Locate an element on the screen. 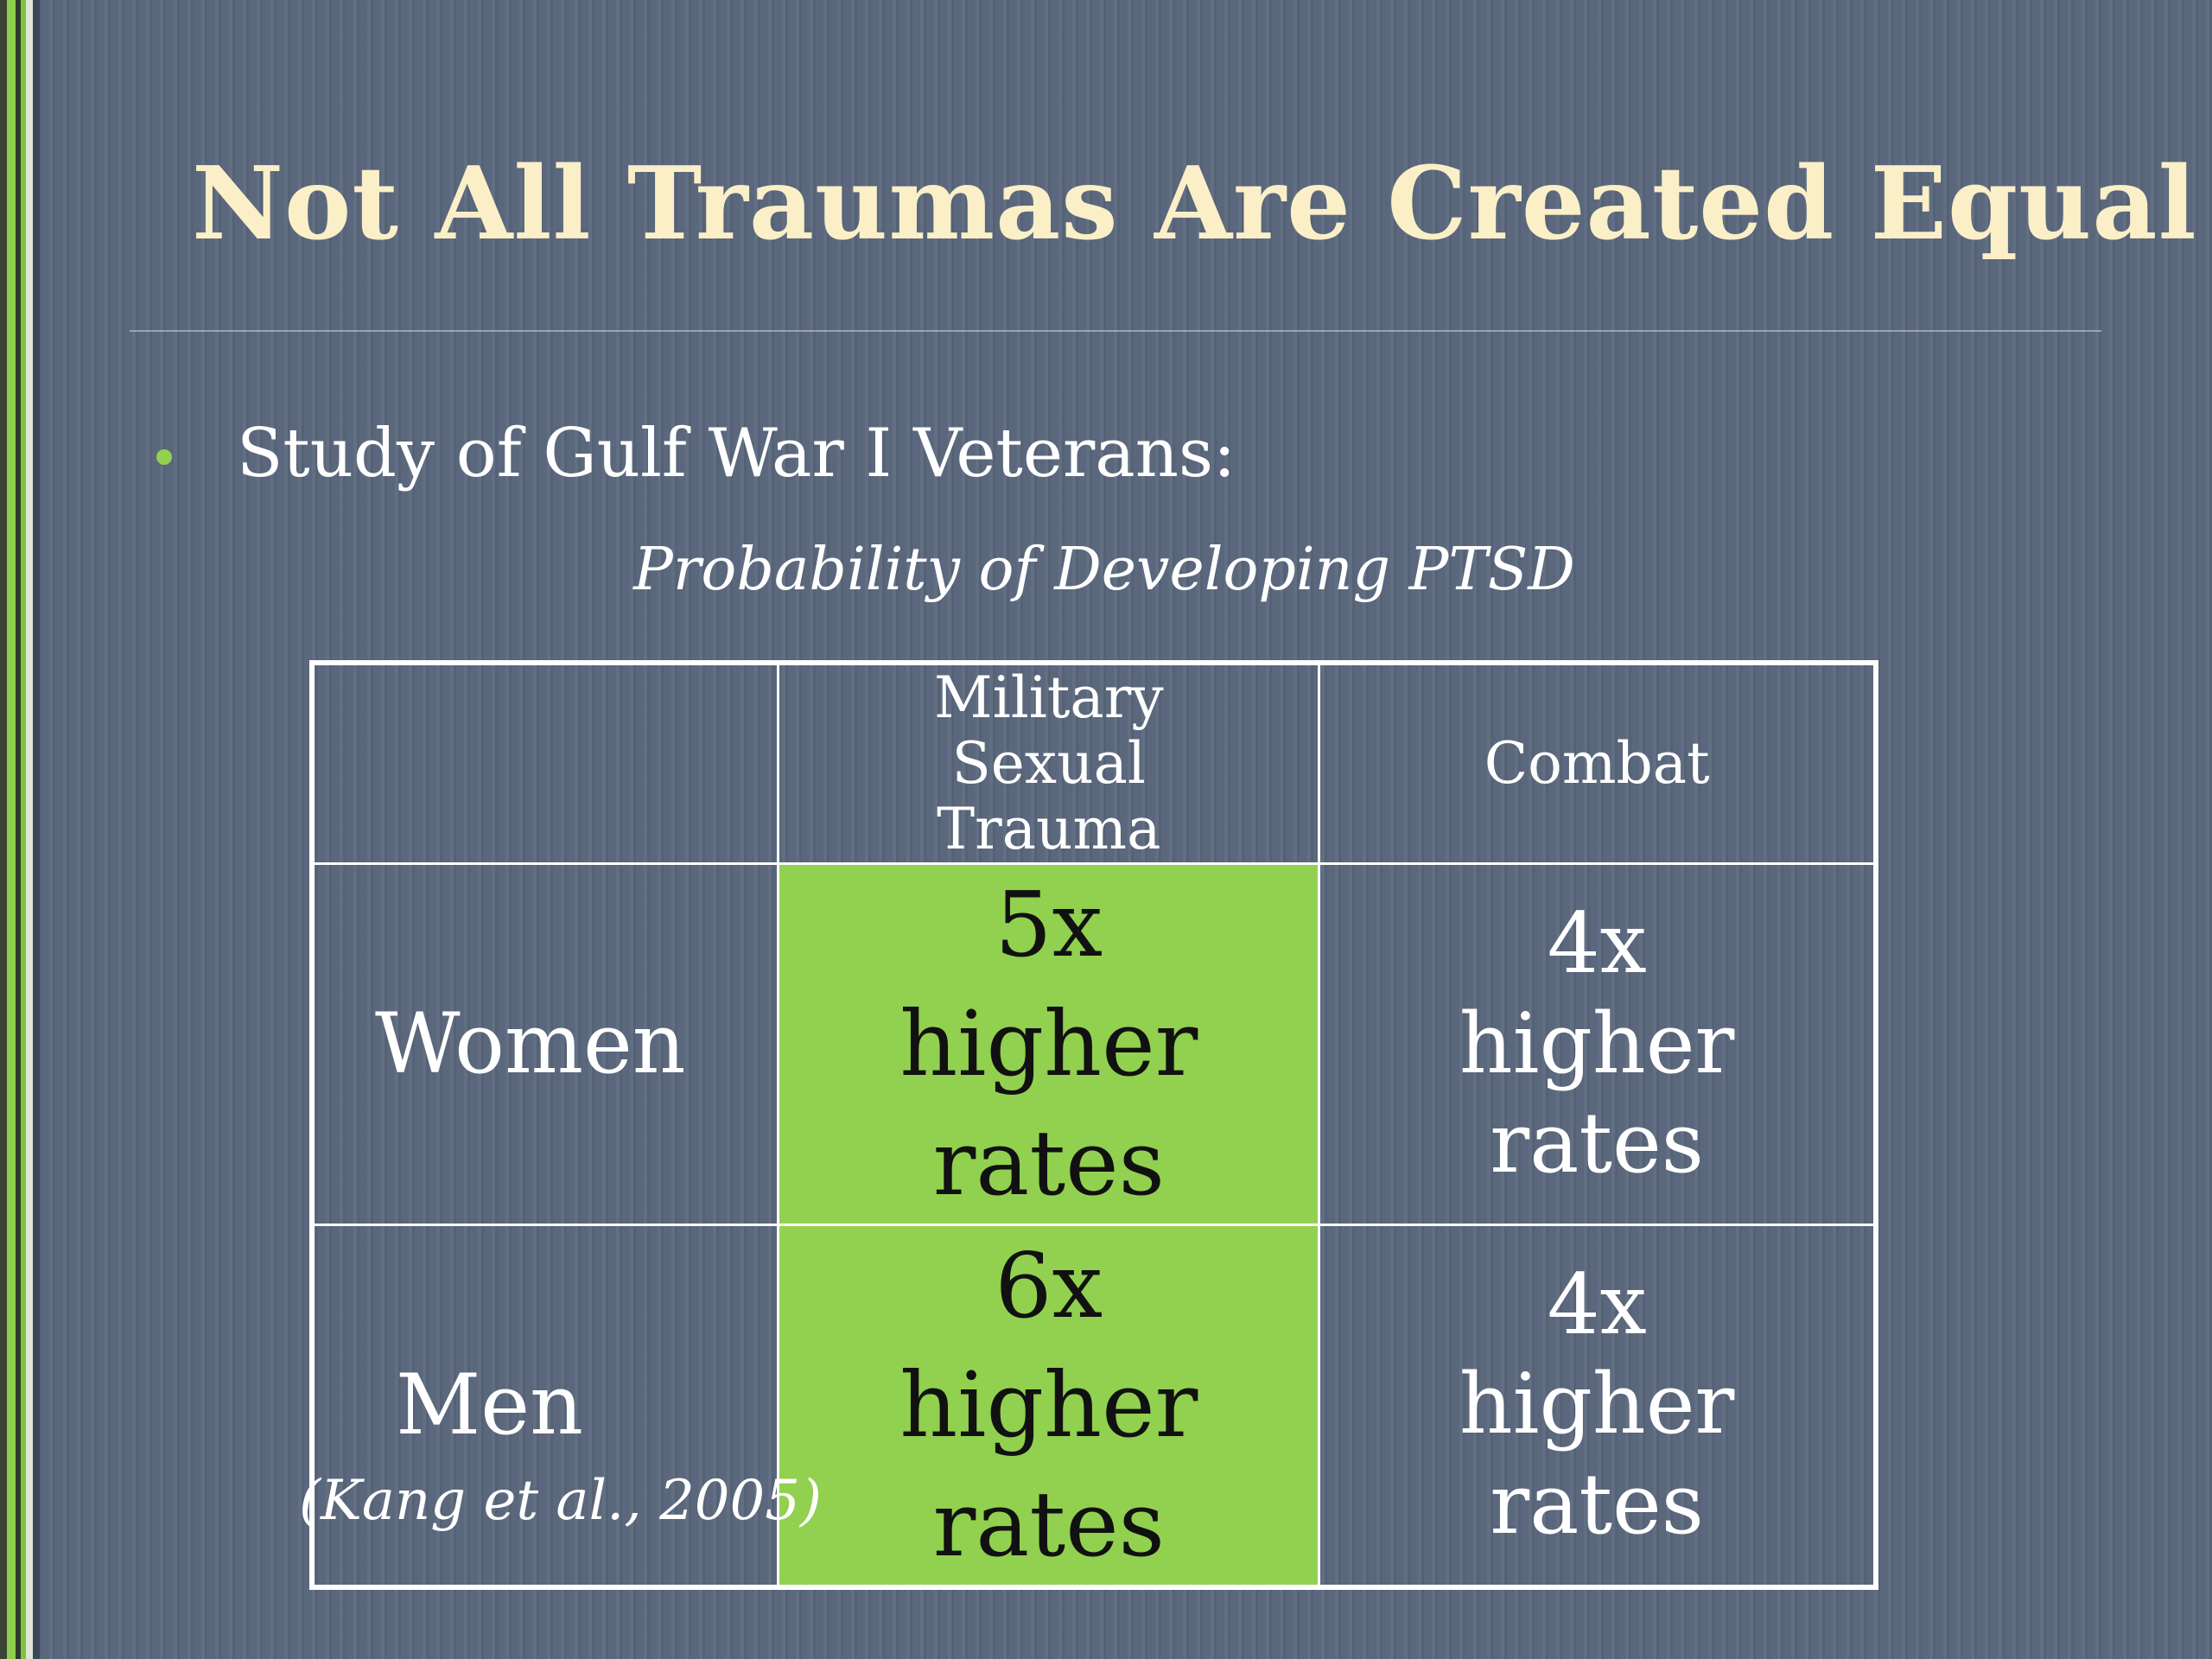  table-caption-text: Probability of Developing PTSD is located at coordinates (1104, 570).